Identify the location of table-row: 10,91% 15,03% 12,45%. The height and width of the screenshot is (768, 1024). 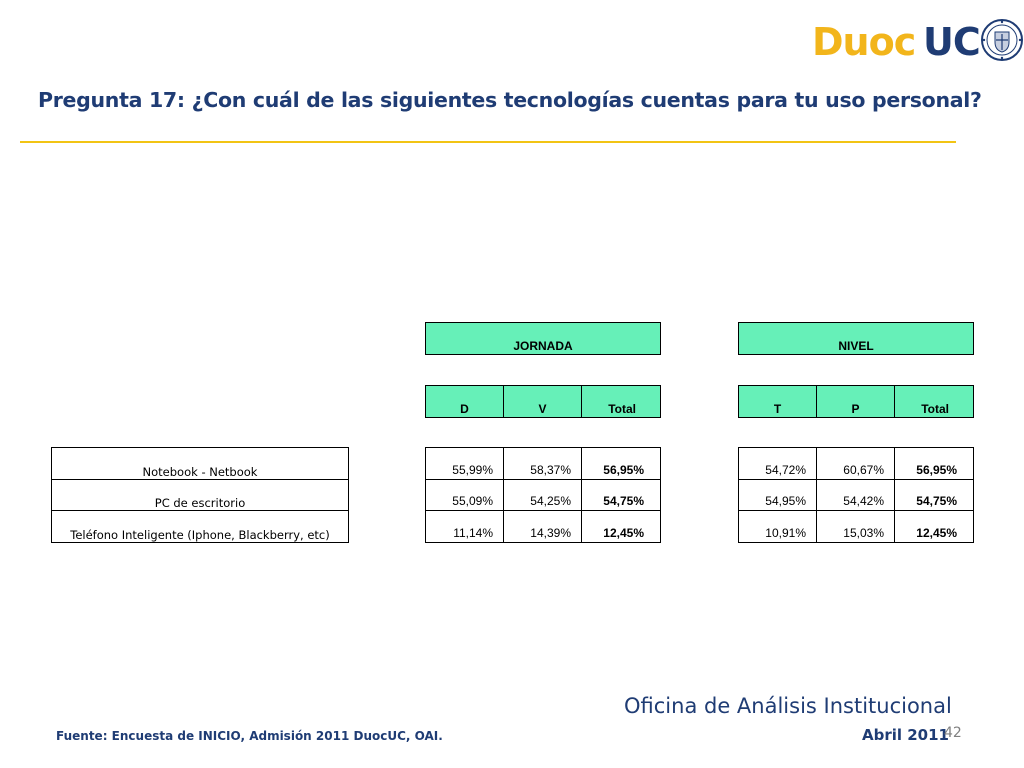
(856, 526).